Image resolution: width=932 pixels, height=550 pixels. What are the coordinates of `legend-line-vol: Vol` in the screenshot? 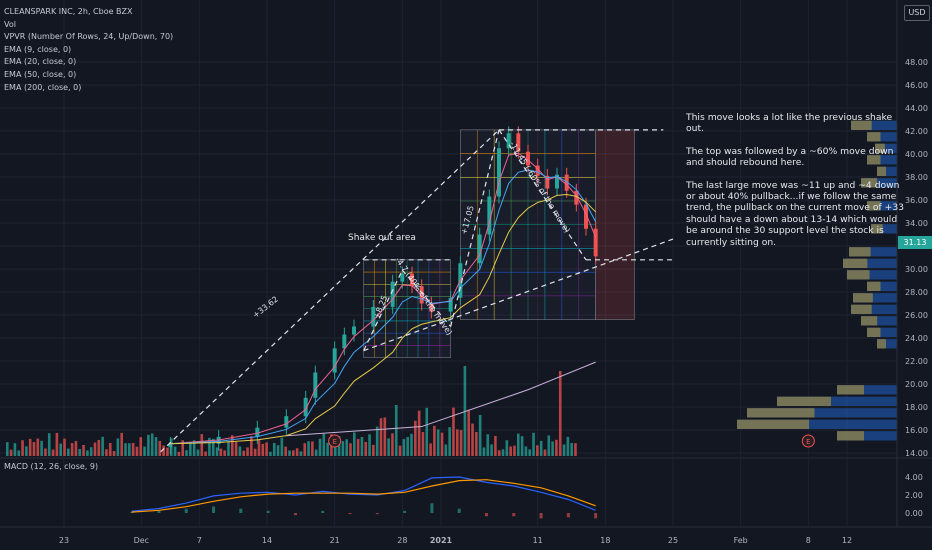 It's located at (10, 24).